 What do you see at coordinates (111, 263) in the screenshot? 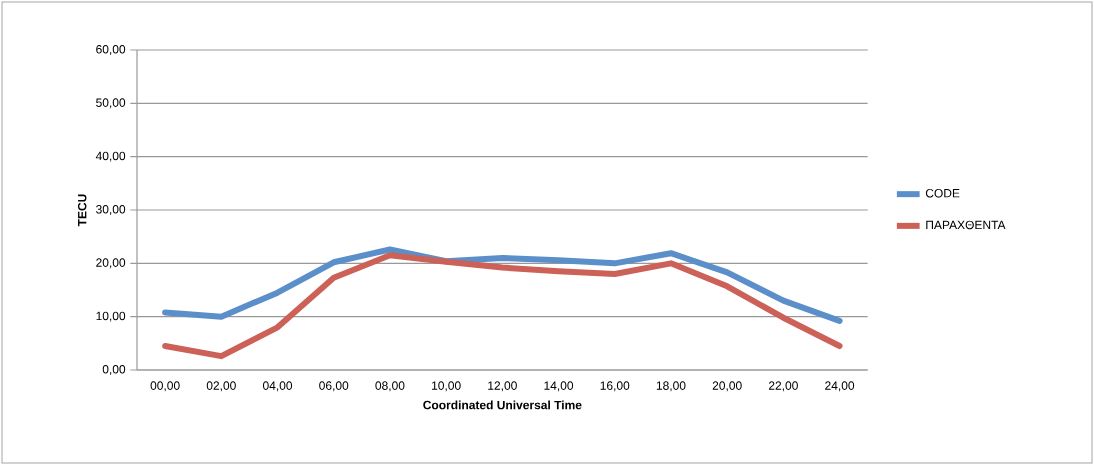
I see `y-tick-label: 20,00` at bounding box center [111, 263].